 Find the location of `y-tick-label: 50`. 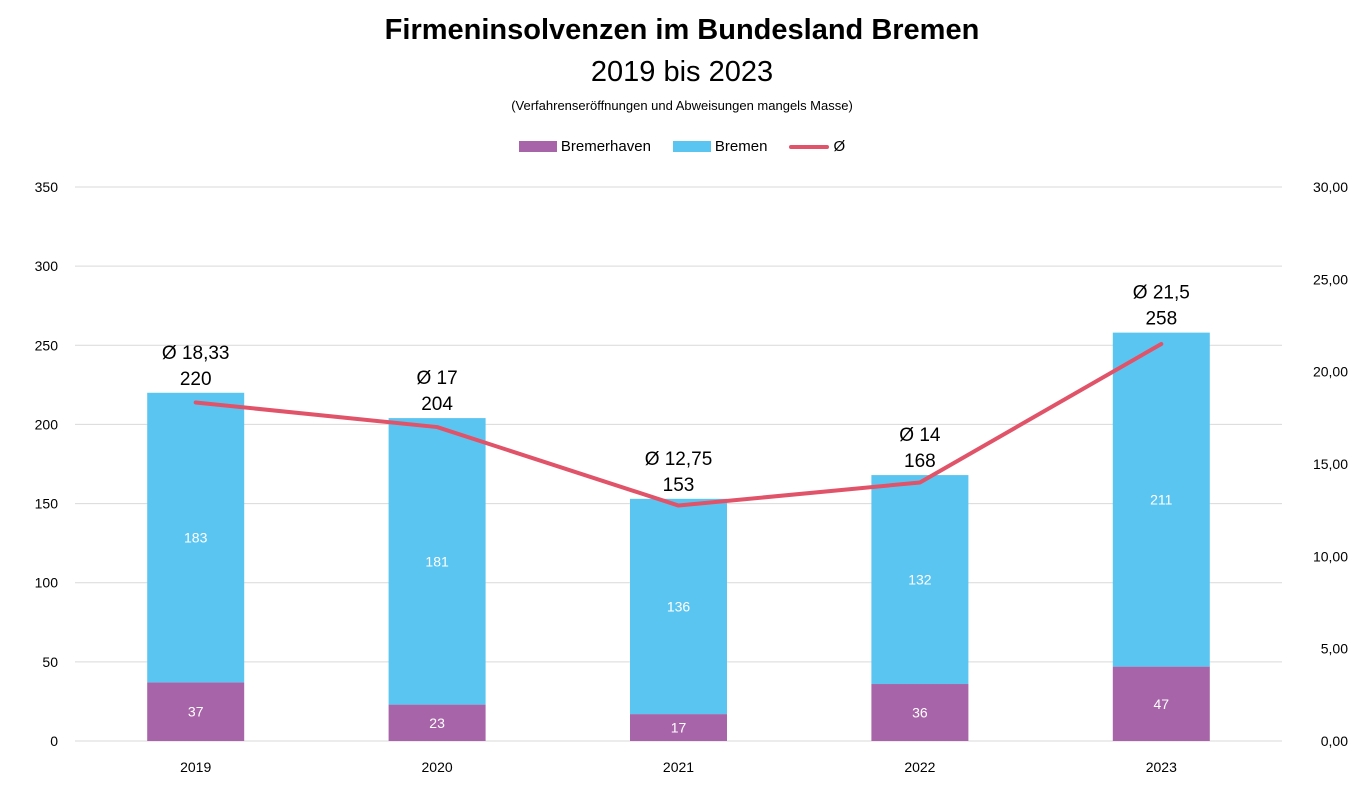

y-tick-label: 50 is located at coordinates (50, 662).